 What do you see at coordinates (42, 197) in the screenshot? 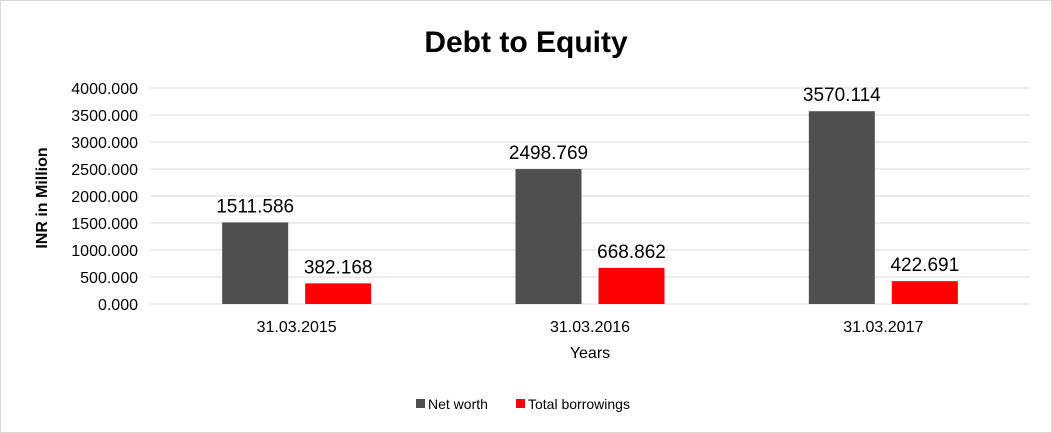
I see `y-axis-title: INR in Million` at bounding box center [42, 197].